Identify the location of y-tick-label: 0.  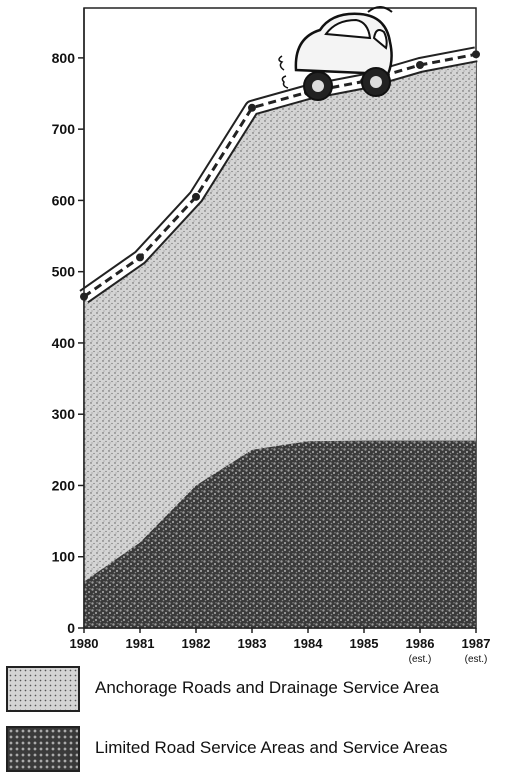
(71, 628).